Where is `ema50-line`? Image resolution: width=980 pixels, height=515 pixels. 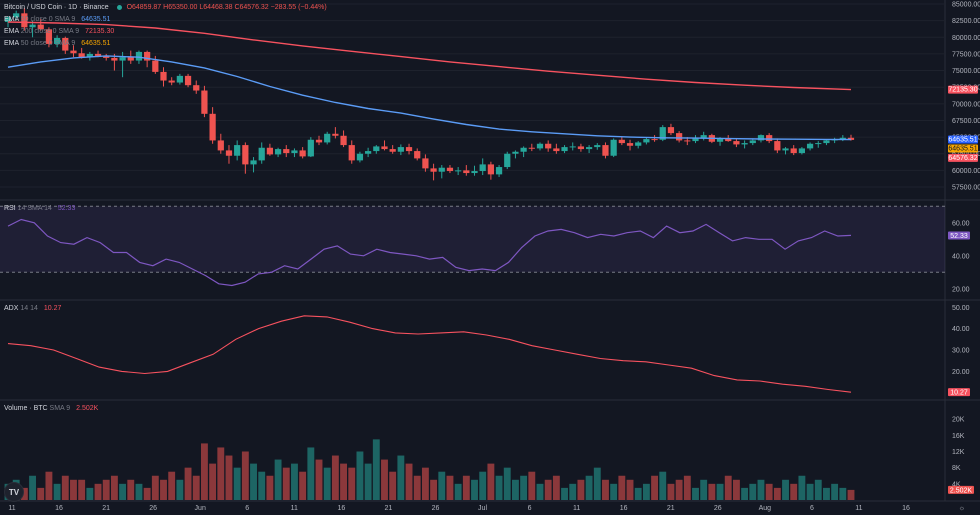 ema50-line is located at coordinates (429, 98).